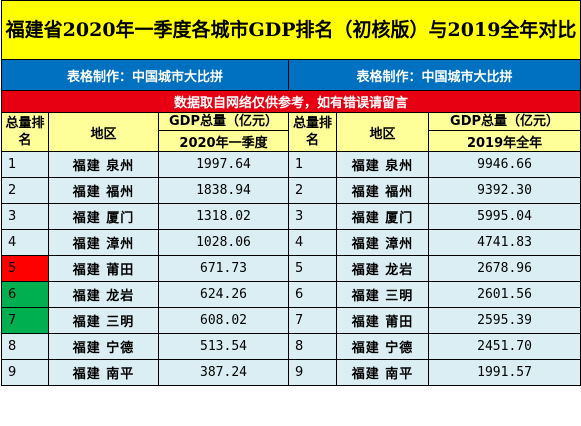 Image resolution: width=581 pixels, height=426 pixels. What do you see at coordinates (223, 372) in the screenshot?
I see `gdp-cell: 387.24` at bounding box center [223, 372].